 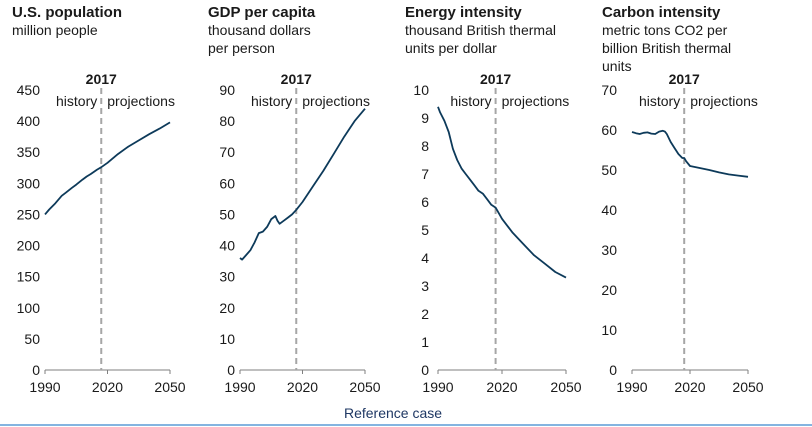 I want to click on y-tick-label: 400, so click(x=29, y=121).